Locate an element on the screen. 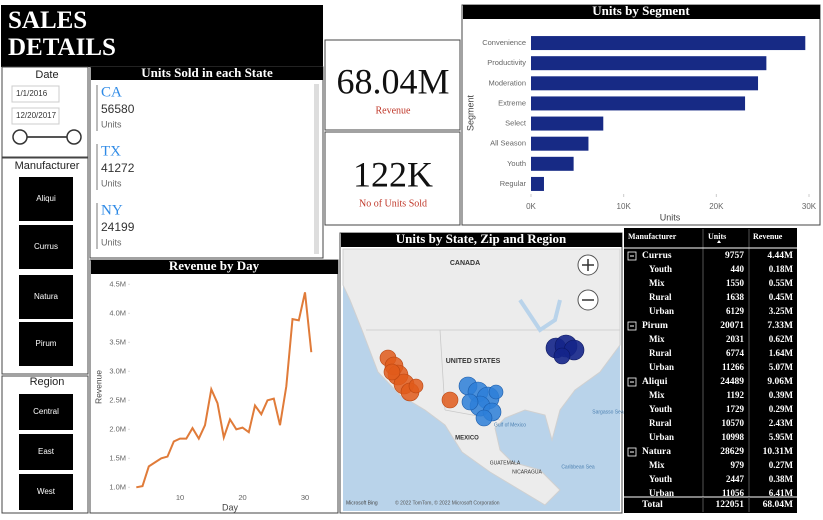  table-cell: Youth is located at coordinates (660, 269).